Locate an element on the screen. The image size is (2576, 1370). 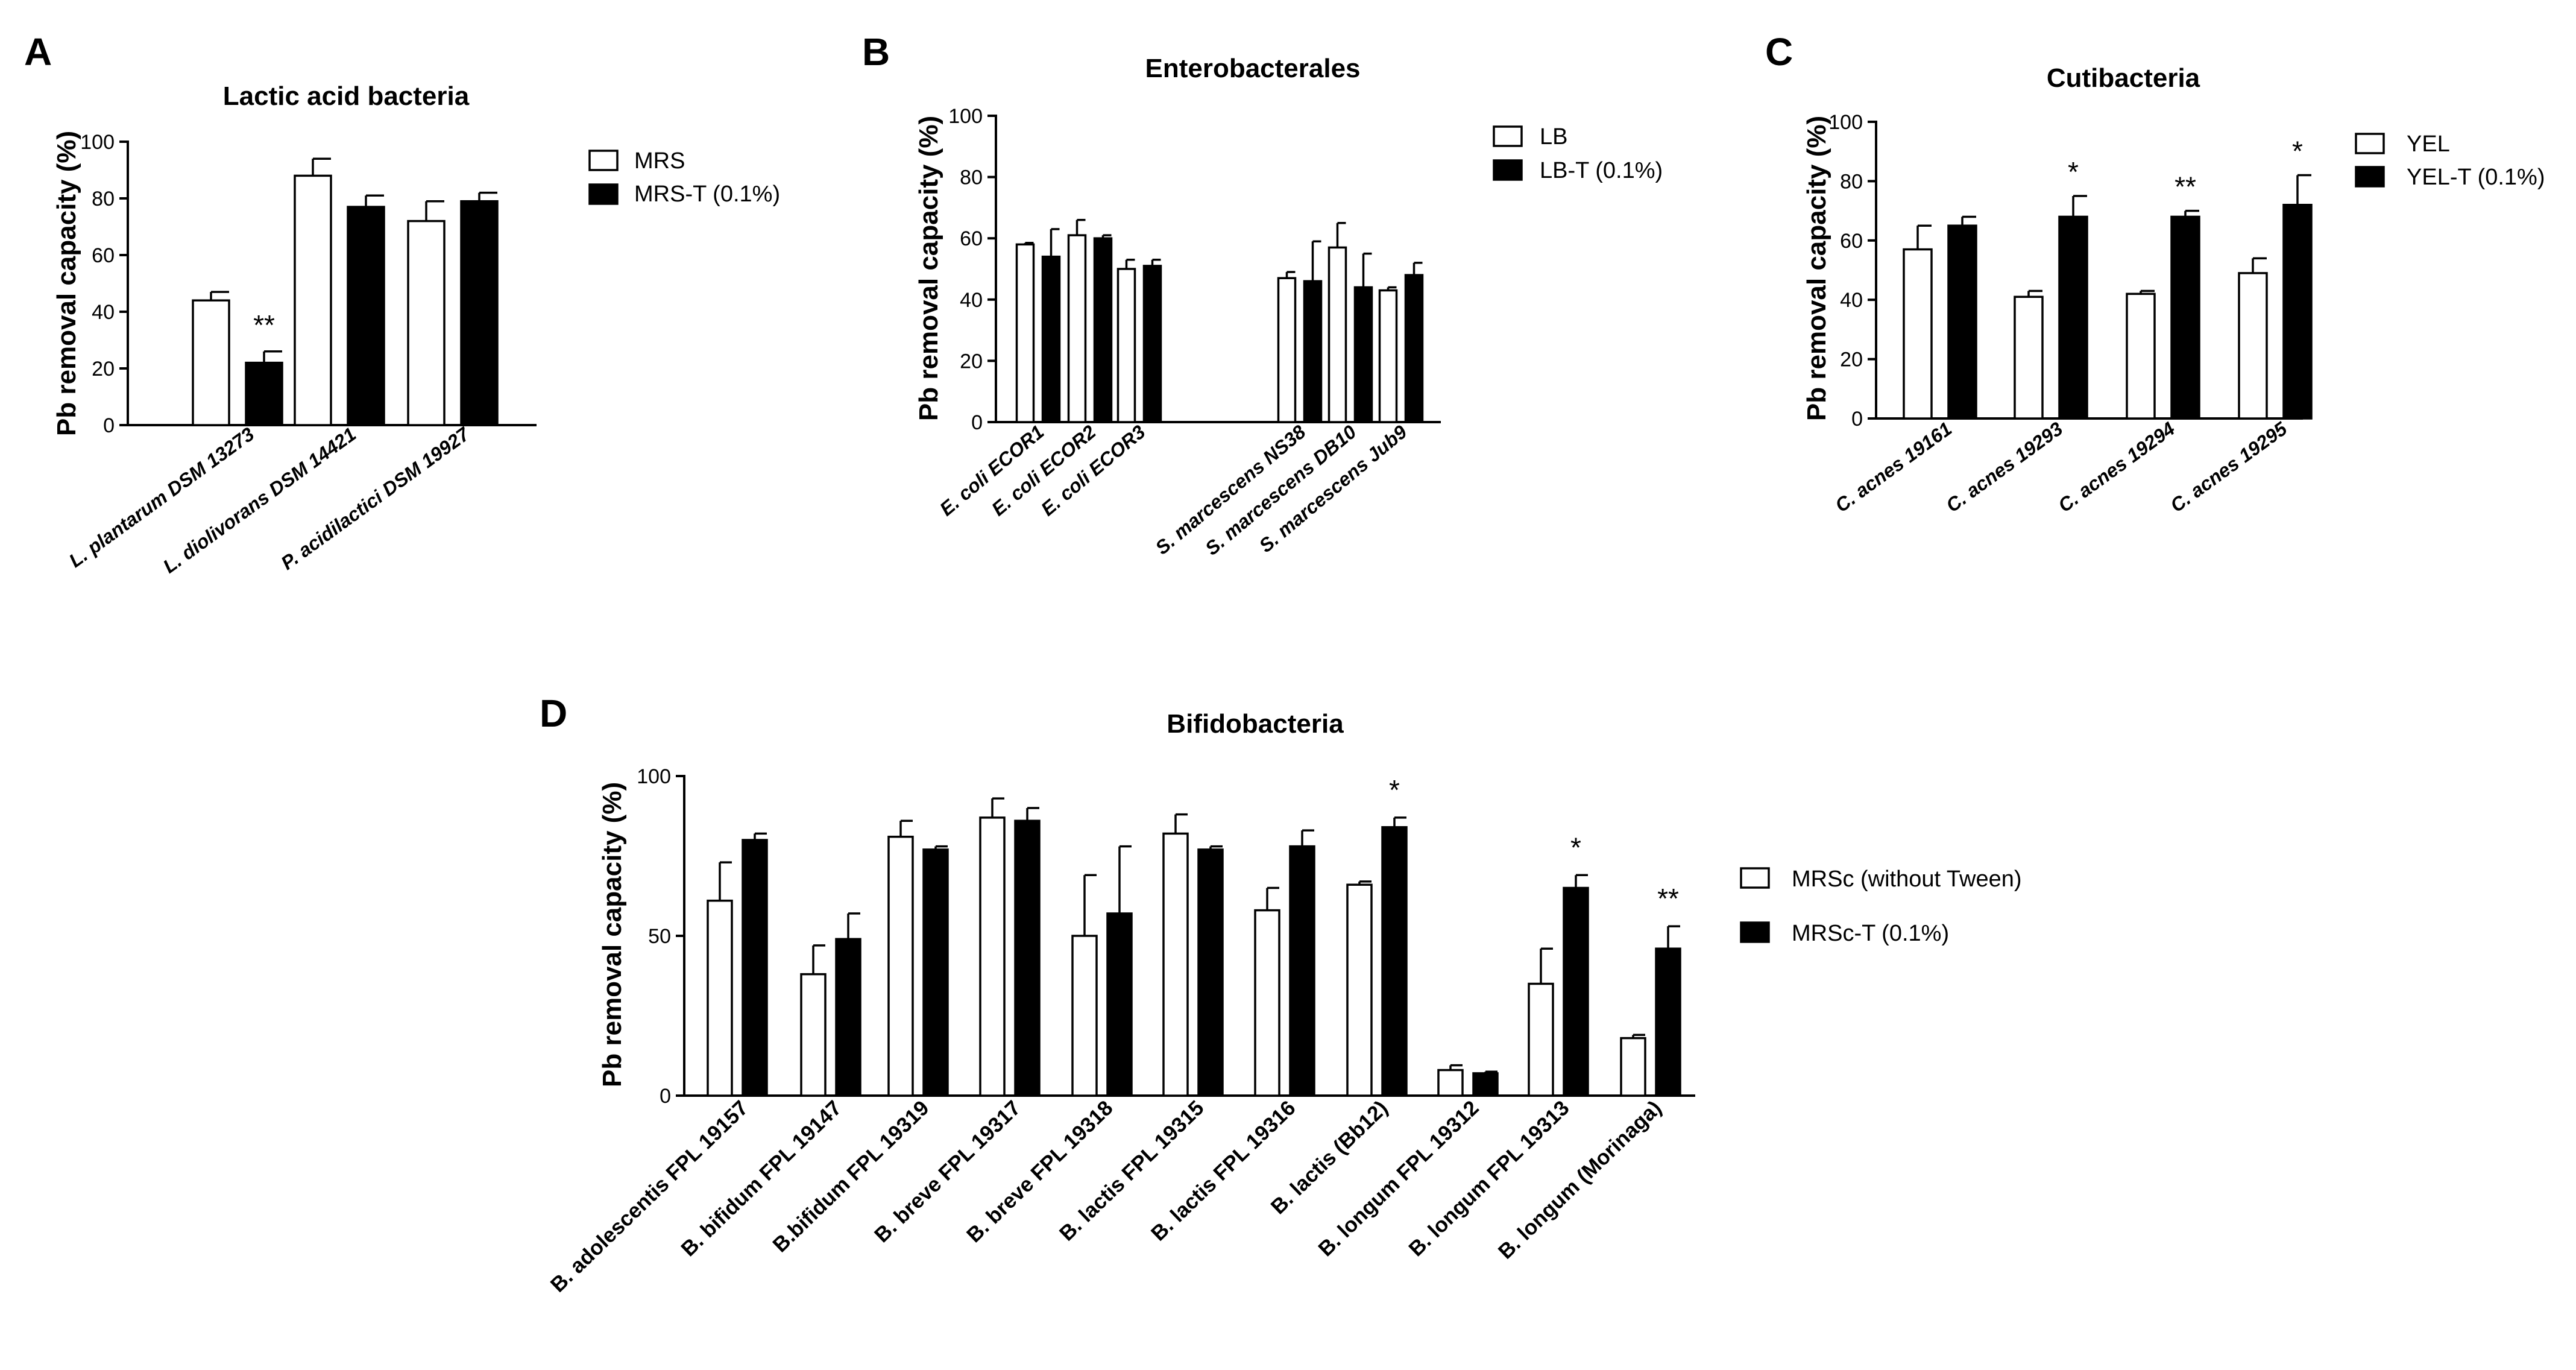
panel-a-legend-swatch-open is located at coordinates (603, 160).